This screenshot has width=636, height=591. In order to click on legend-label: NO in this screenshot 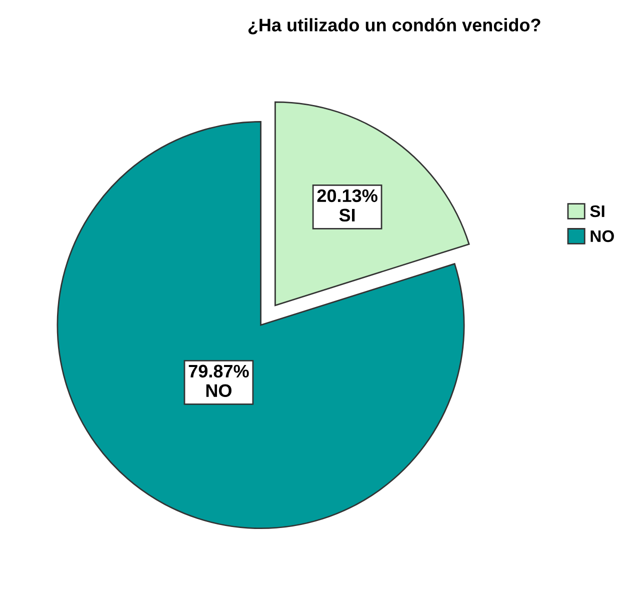, I will do `click(602, 236)`.